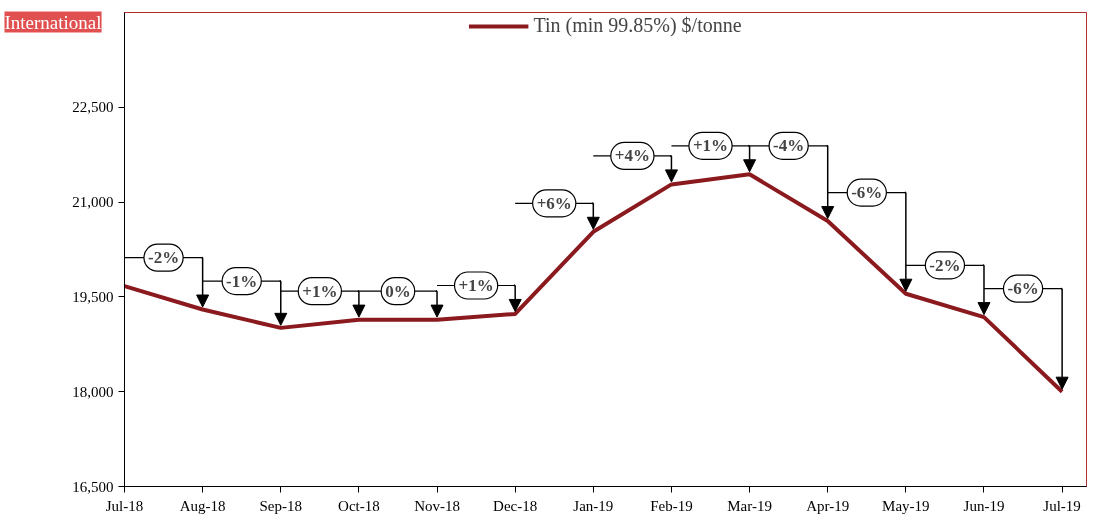  Describe the element at coordinates (242, 281) in the screenshot. I see `annotation: -1%` at that location.